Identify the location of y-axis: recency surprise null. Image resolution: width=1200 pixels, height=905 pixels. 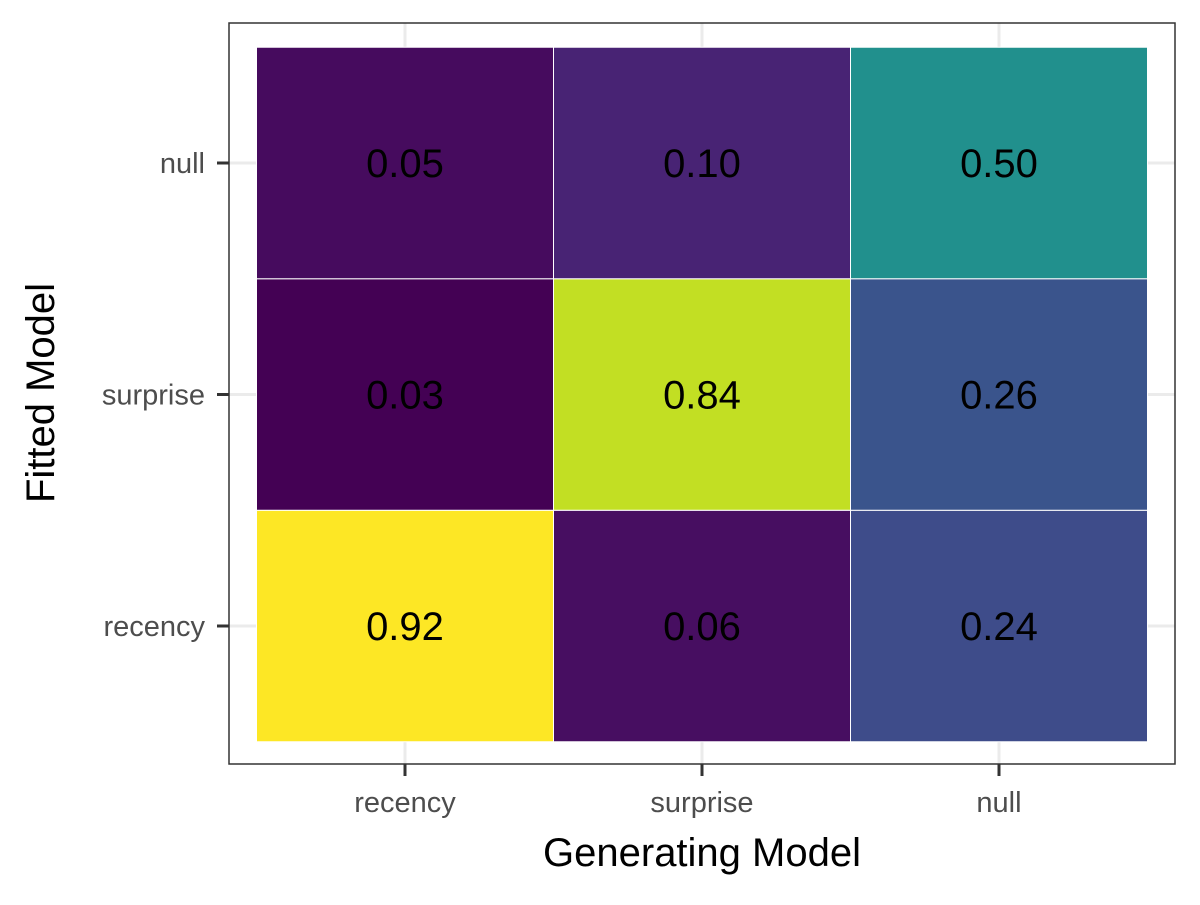
(165, 395).